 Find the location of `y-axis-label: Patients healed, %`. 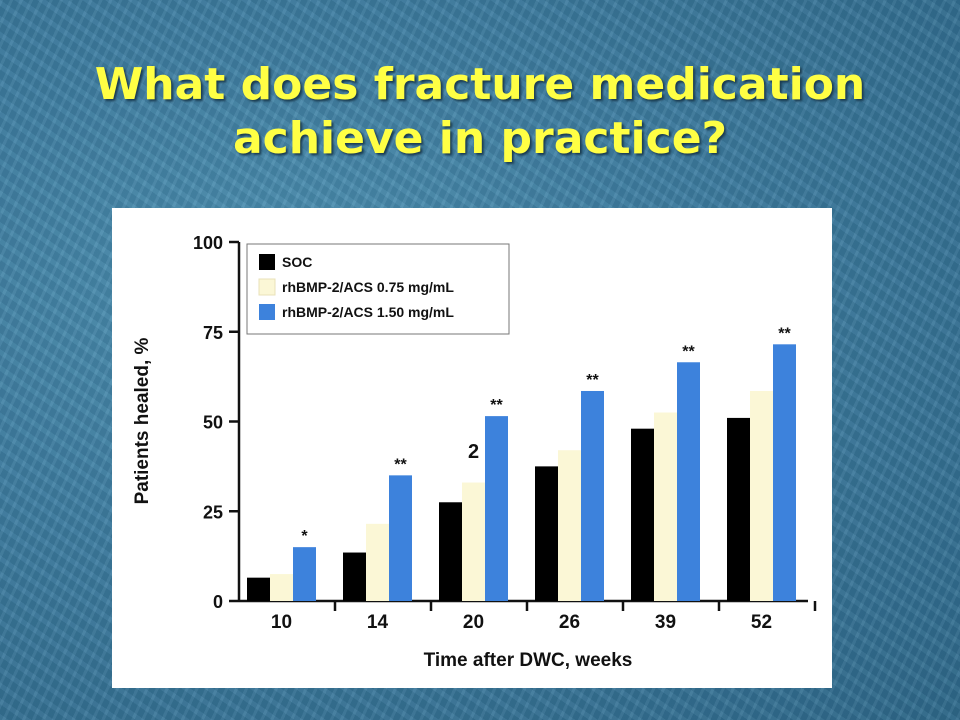

y-axis-label: Patients healed, % is located at coordinates (142, 420).